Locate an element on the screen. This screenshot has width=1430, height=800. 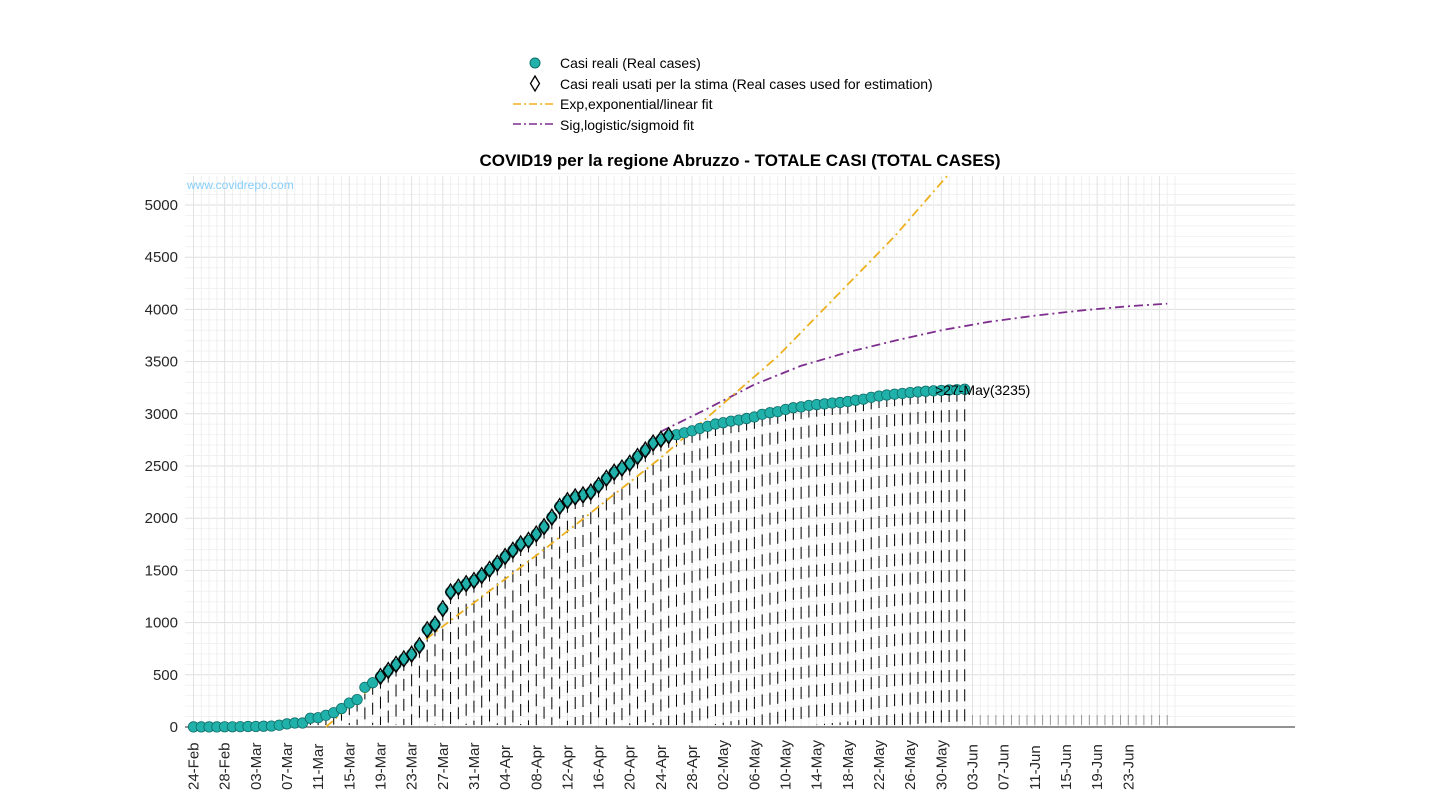
x-tick-label: 02-May is located at coordinates (723, 764).